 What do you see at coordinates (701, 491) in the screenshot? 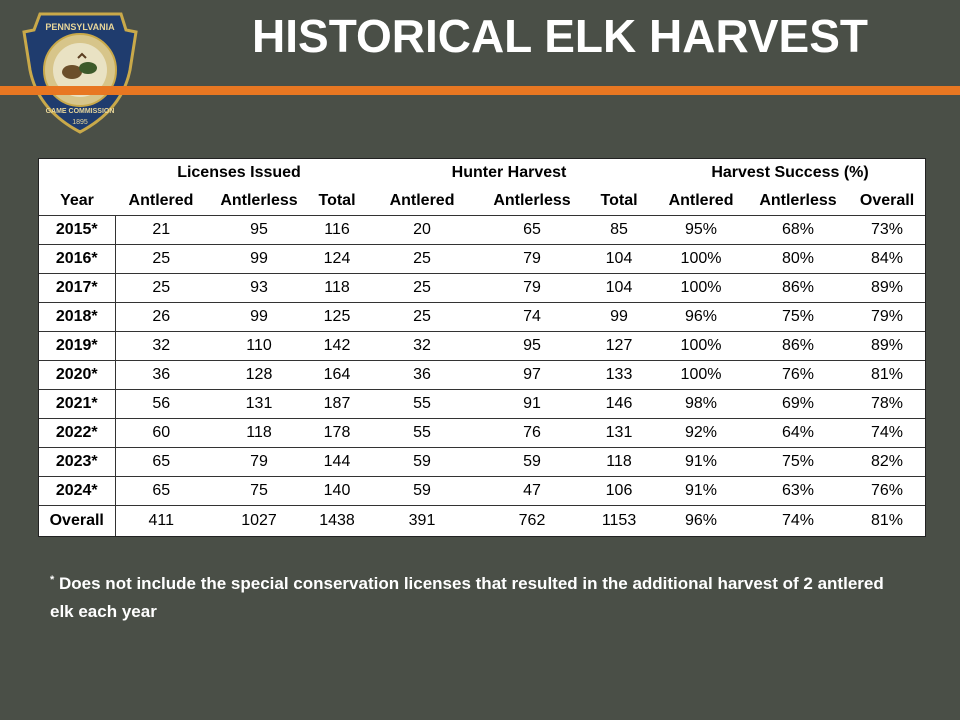
I see `table-cell: 91%` at bounding box center [701, 491].